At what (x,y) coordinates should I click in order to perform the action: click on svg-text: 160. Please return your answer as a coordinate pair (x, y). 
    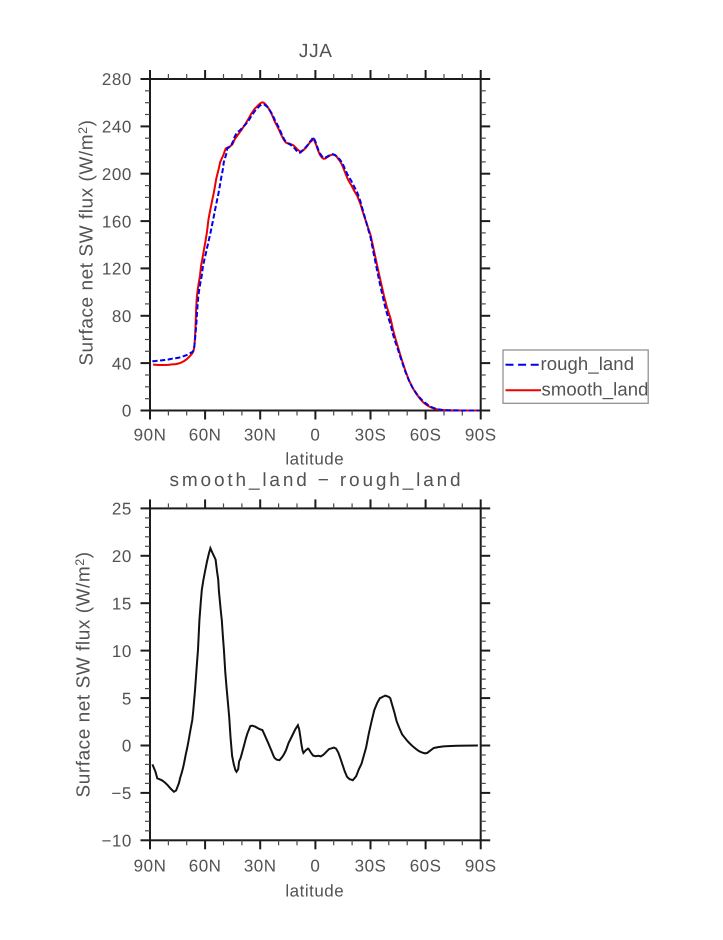
    Looking at the image, I should click on (117, 221).